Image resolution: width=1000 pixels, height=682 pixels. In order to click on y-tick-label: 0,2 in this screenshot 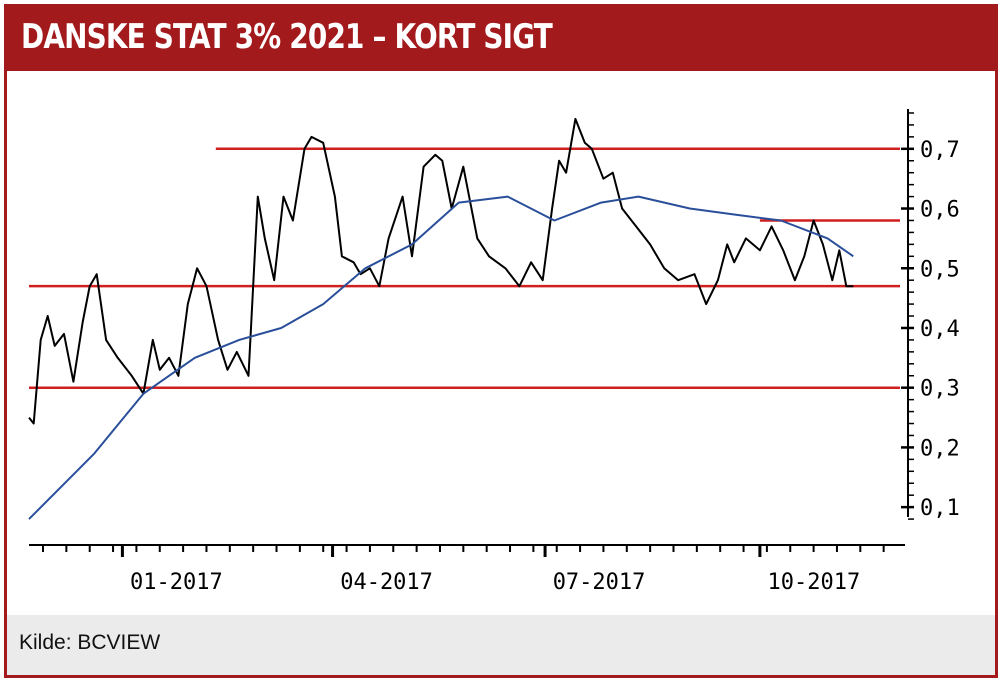, I will do `click(940, 448)`.